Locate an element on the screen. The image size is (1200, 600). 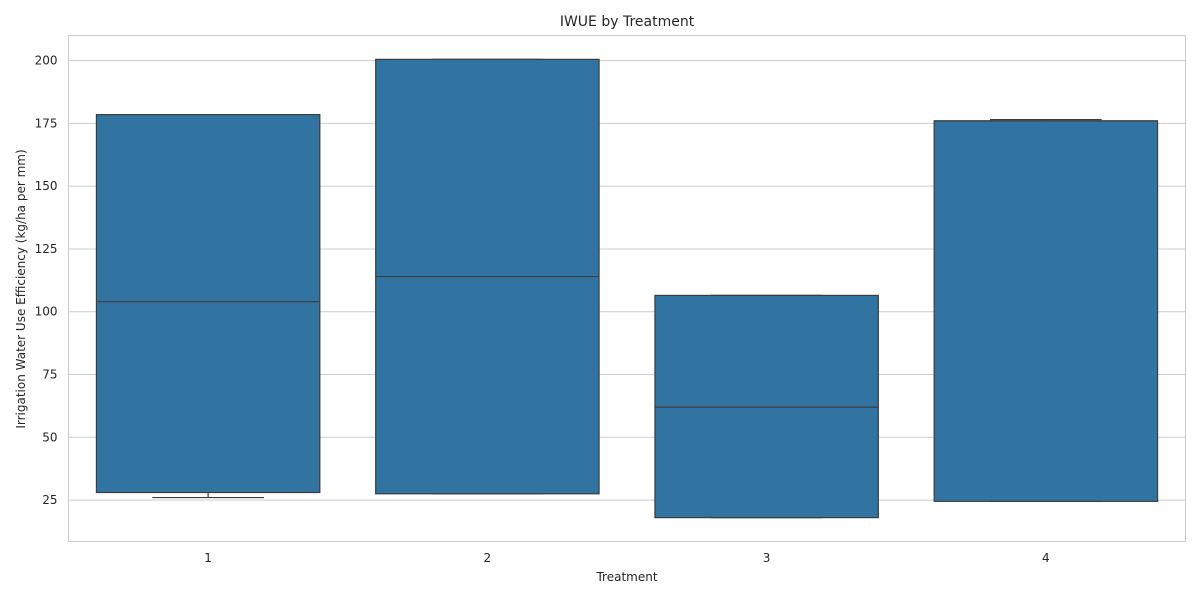
y-tick-labels: 25 50 75 100 125 150 175 200 is located at coordinates (46, 280).